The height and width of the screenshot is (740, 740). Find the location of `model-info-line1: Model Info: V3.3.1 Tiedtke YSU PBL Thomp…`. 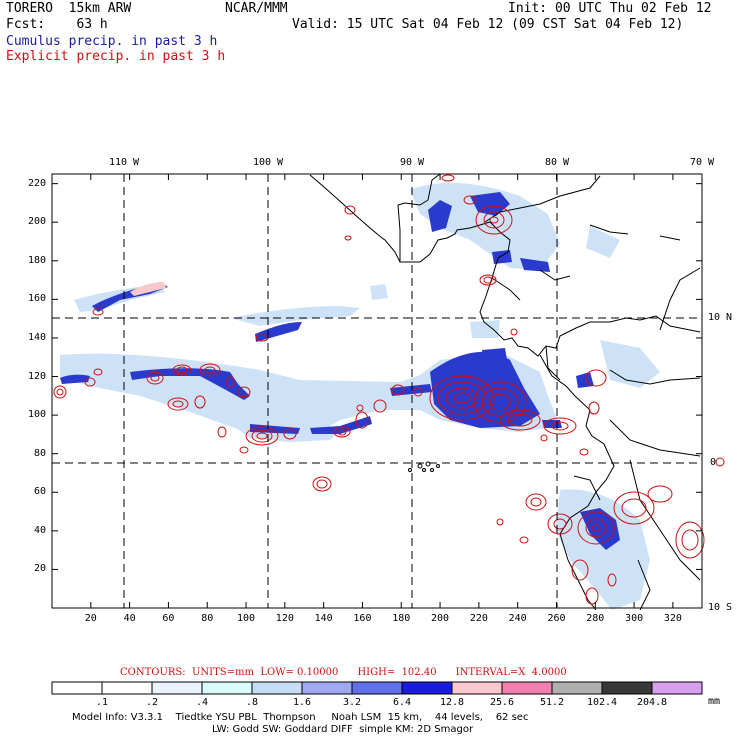

model-info-line1: Model Info: V3.3.1 Tiedtke YSU PBL Thomp… is located at coordinates (300, 717).